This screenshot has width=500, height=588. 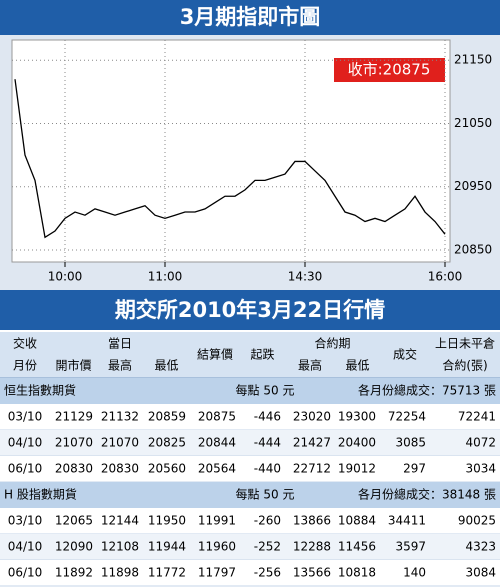 What do you see at coordinates (217, 469) in the screenshot?
I see `cell: 20564` at bounding box center [217, 469].